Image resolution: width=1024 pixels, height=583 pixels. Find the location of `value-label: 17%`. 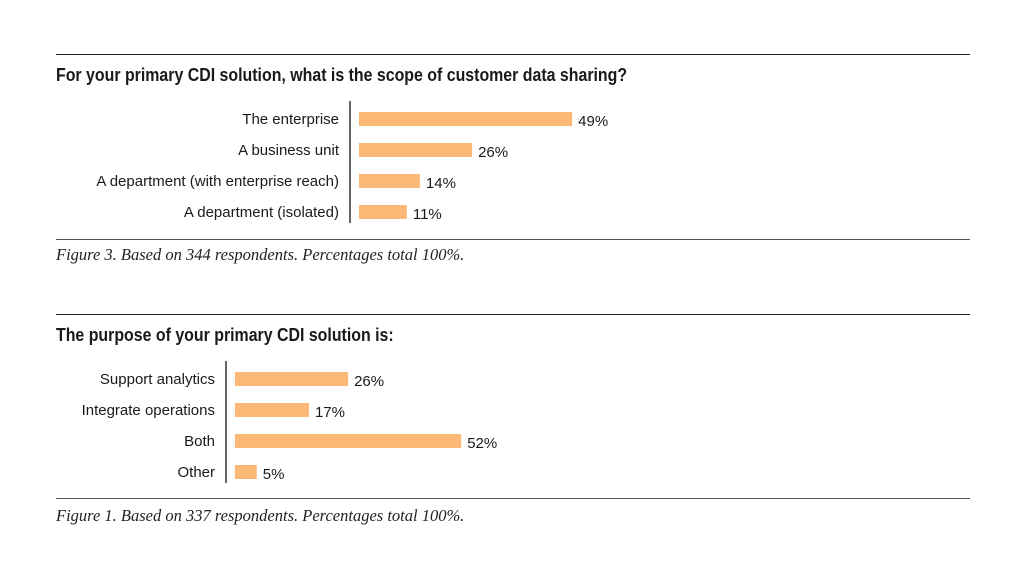

value-label: 17% is located at coordinates (330, 412).